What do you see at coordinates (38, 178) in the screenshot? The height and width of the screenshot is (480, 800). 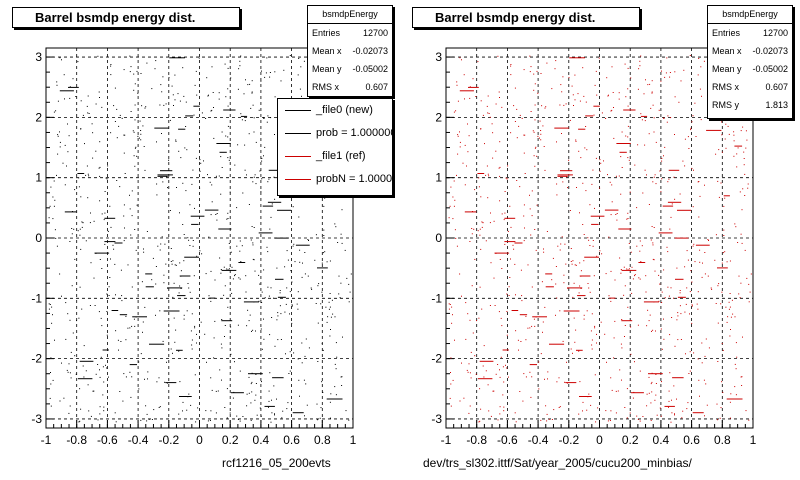 I see `y-tick-label: 1` at bounding box center [38, 178].